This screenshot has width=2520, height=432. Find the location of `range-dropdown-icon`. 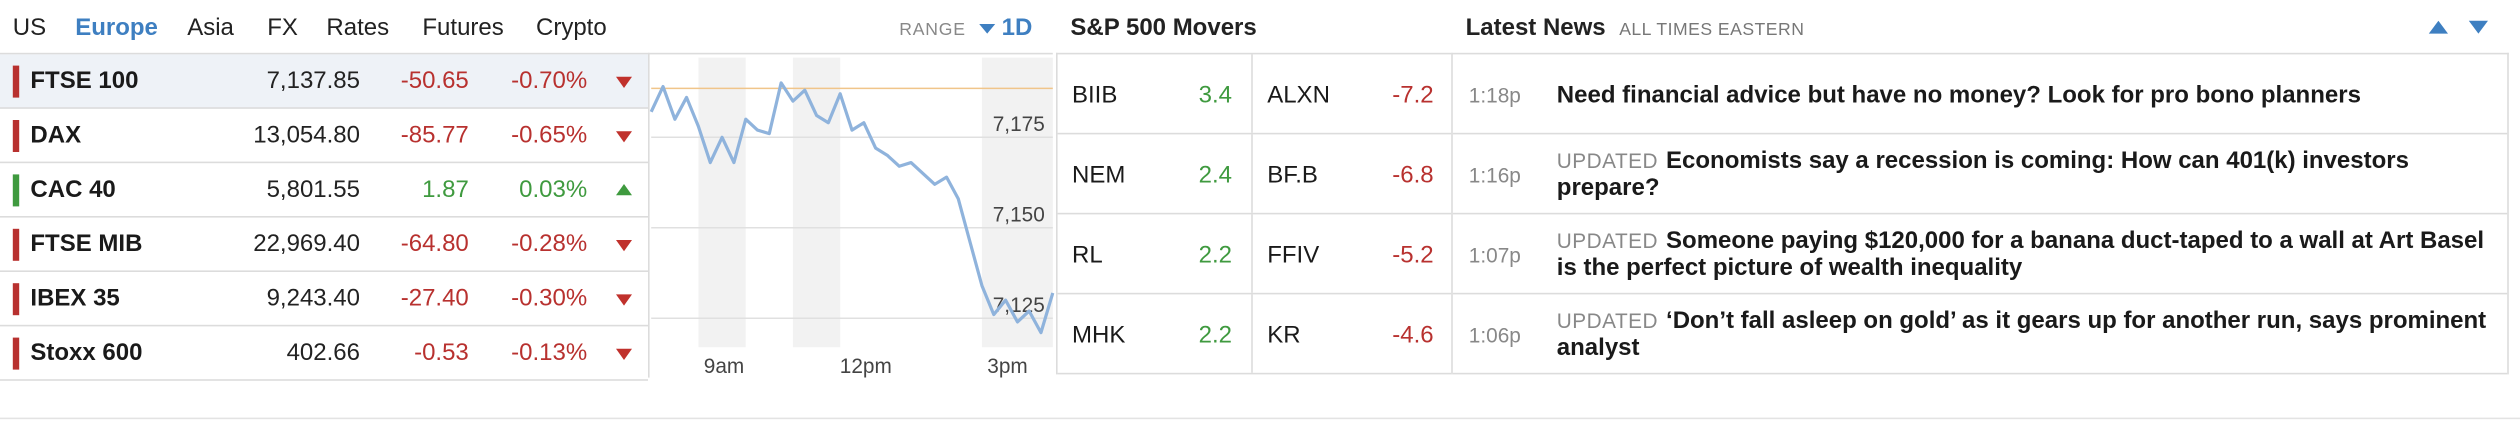

range-dropdown-icon is located at coordinates (987, 29).